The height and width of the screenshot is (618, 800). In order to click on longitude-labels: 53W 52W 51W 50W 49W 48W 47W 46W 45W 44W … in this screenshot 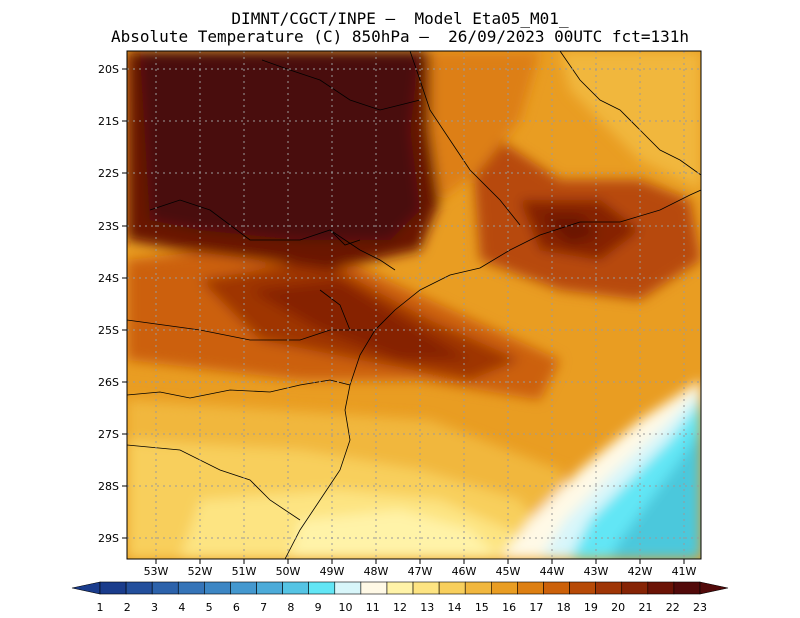, I will do `click(420, 571)`.